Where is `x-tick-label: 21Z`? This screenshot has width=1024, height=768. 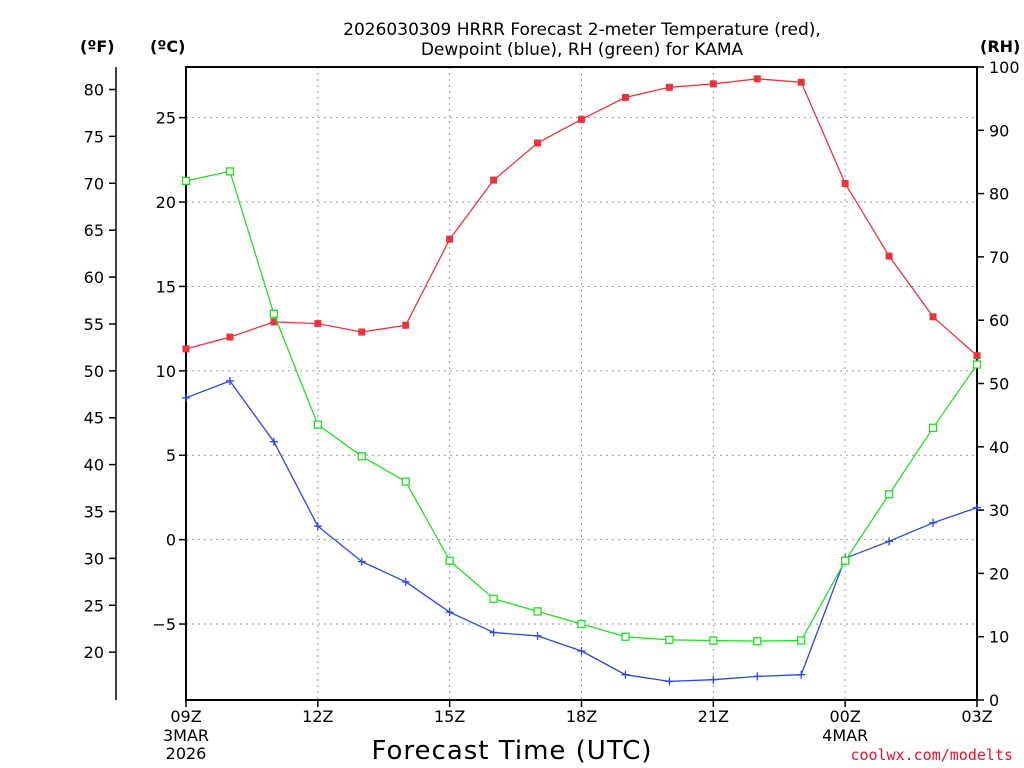 x-tick-label: 21Z is located at coordinates (713, 716).